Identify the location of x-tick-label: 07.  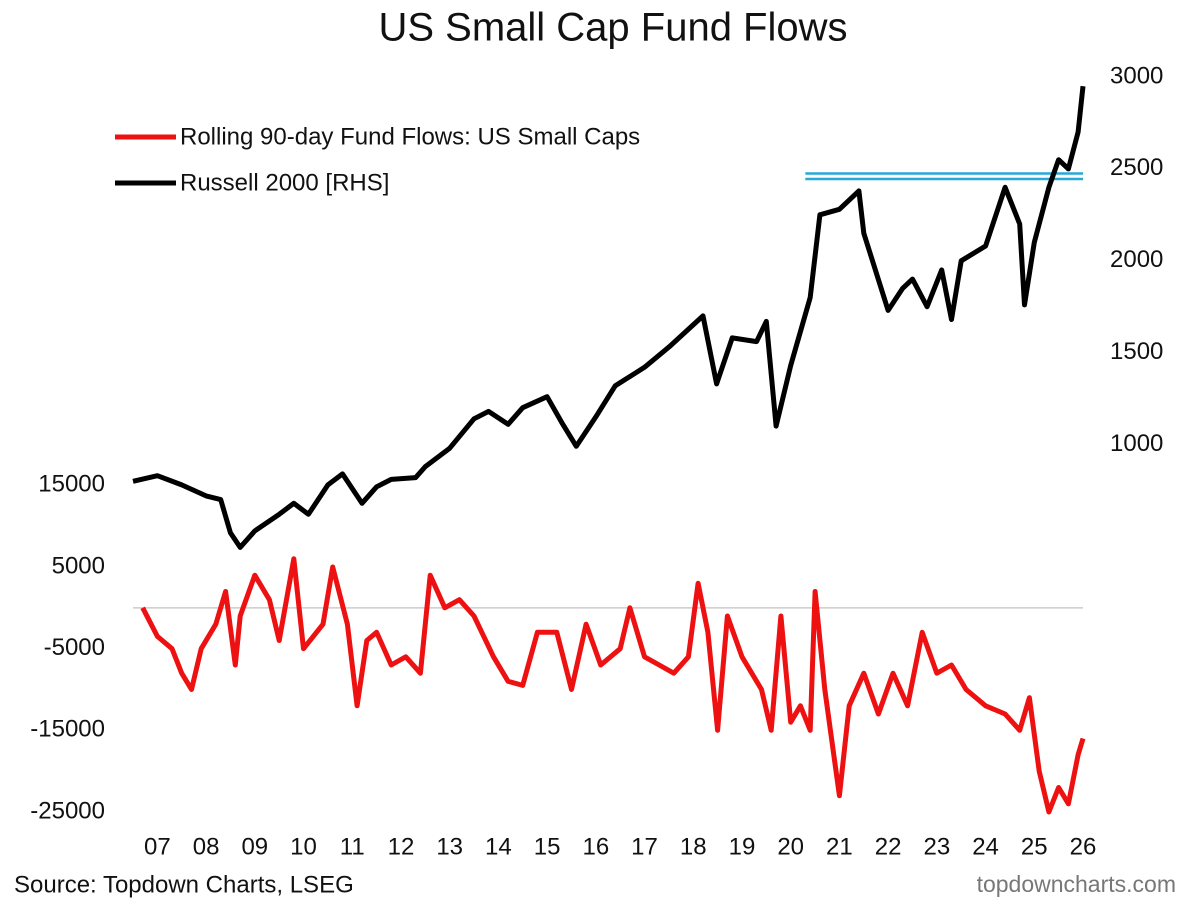
(157, 846).